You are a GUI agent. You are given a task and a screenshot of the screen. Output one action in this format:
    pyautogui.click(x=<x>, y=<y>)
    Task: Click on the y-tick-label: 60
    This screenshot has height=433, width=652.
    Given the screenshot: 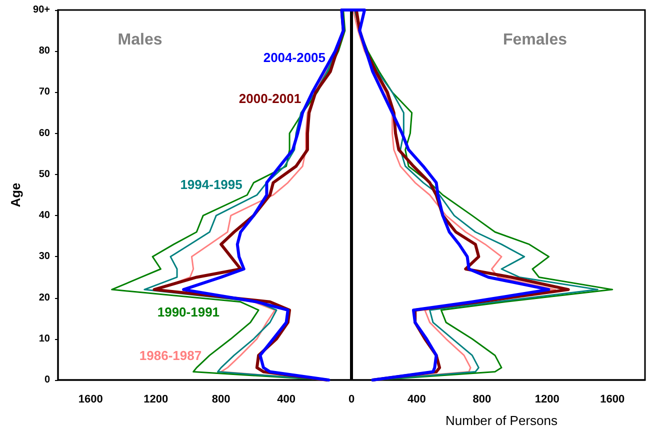 What is the action you would take?
    pyautogui.click(x=44, y=133)
    